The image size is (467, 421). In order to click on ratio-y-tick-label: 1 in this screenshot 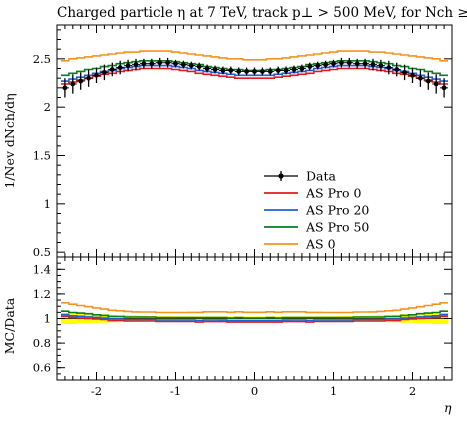, I will do `click(47, 319)`.